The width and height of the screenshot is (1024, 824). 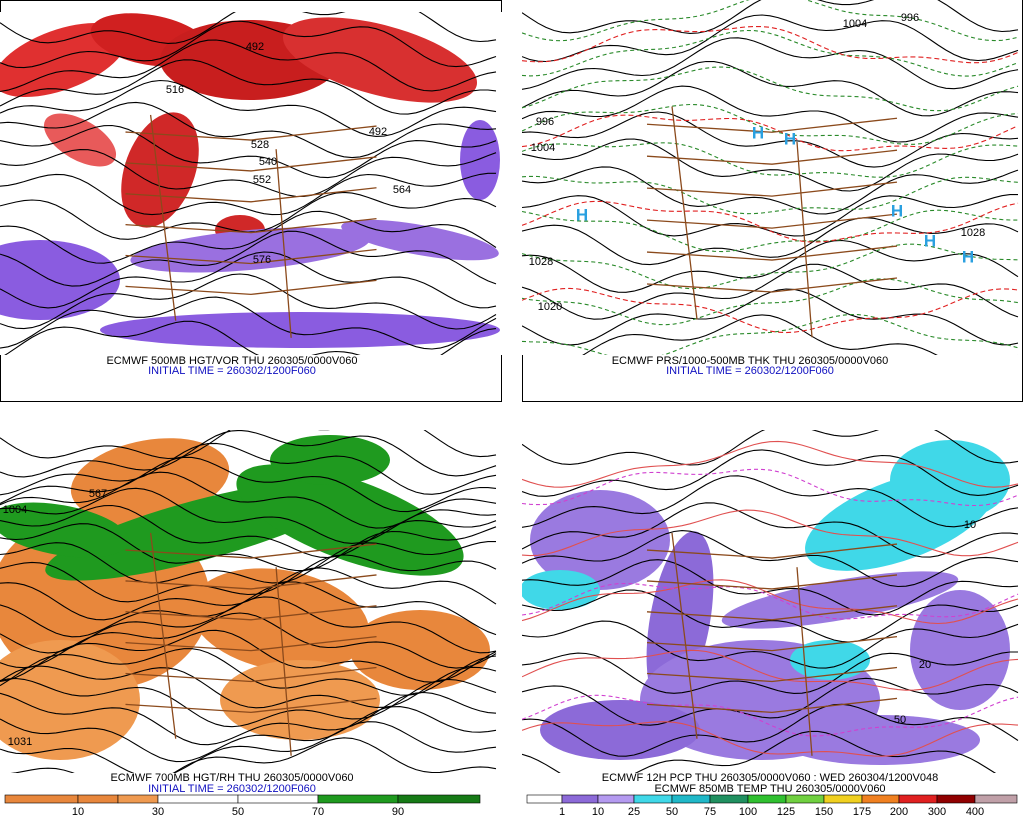 I want to click on contour-label: 576, so click(x=262, y=260).